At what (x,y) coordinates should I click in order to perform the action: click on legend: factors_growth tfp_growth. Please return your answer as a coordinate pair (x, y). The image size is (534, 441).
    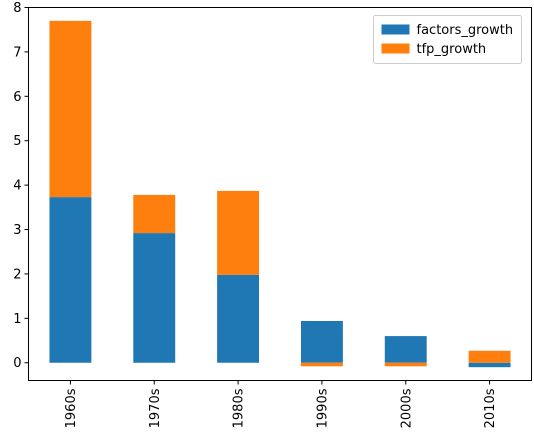
    Looking at the image, I should click on (447, 39).